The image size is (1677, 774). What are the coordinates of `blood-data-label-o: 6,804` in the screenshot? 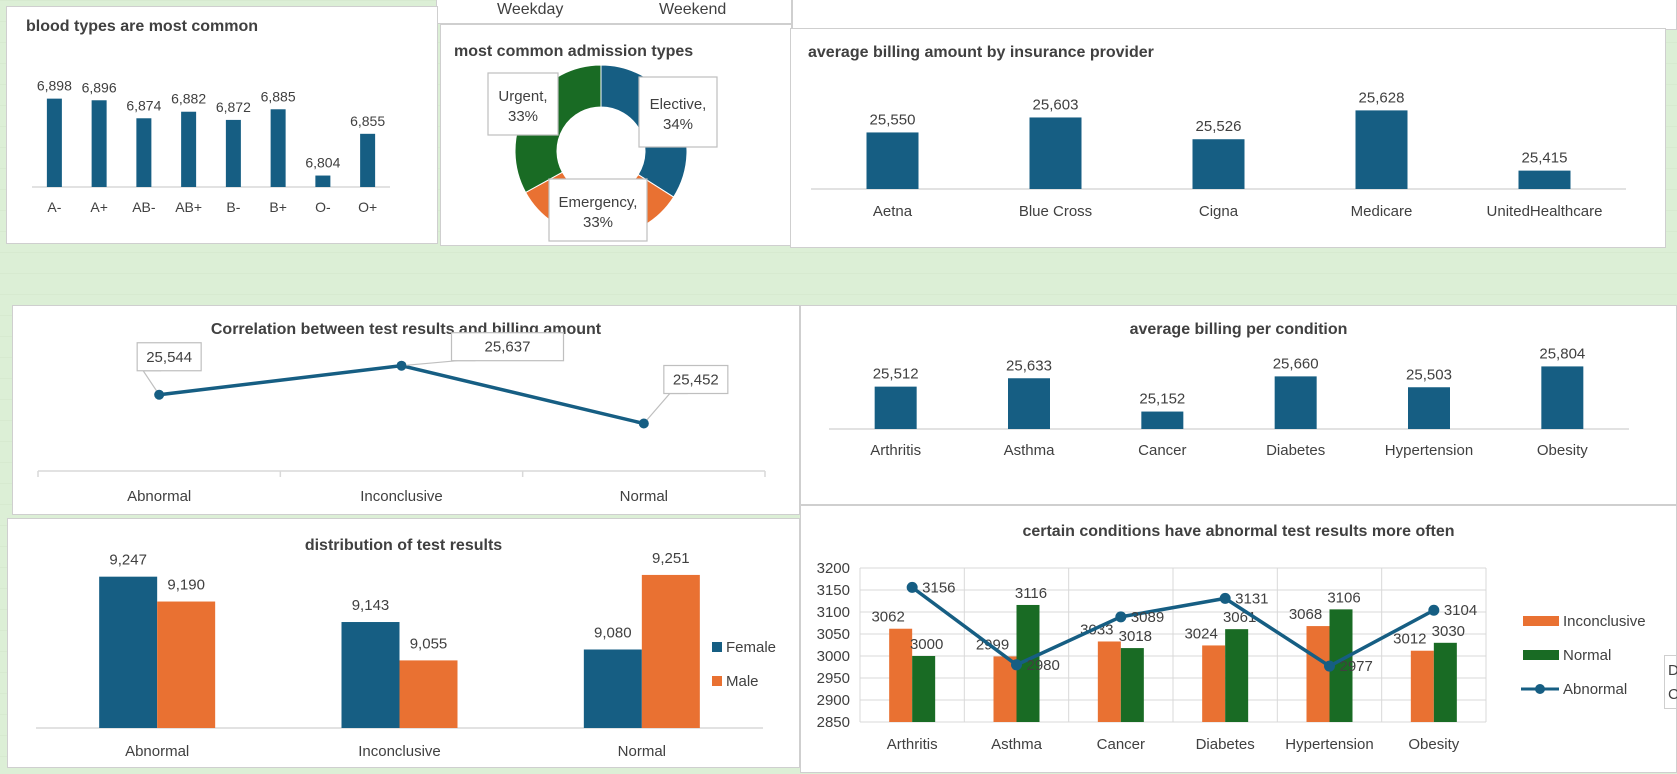 It's located at (322, 163).